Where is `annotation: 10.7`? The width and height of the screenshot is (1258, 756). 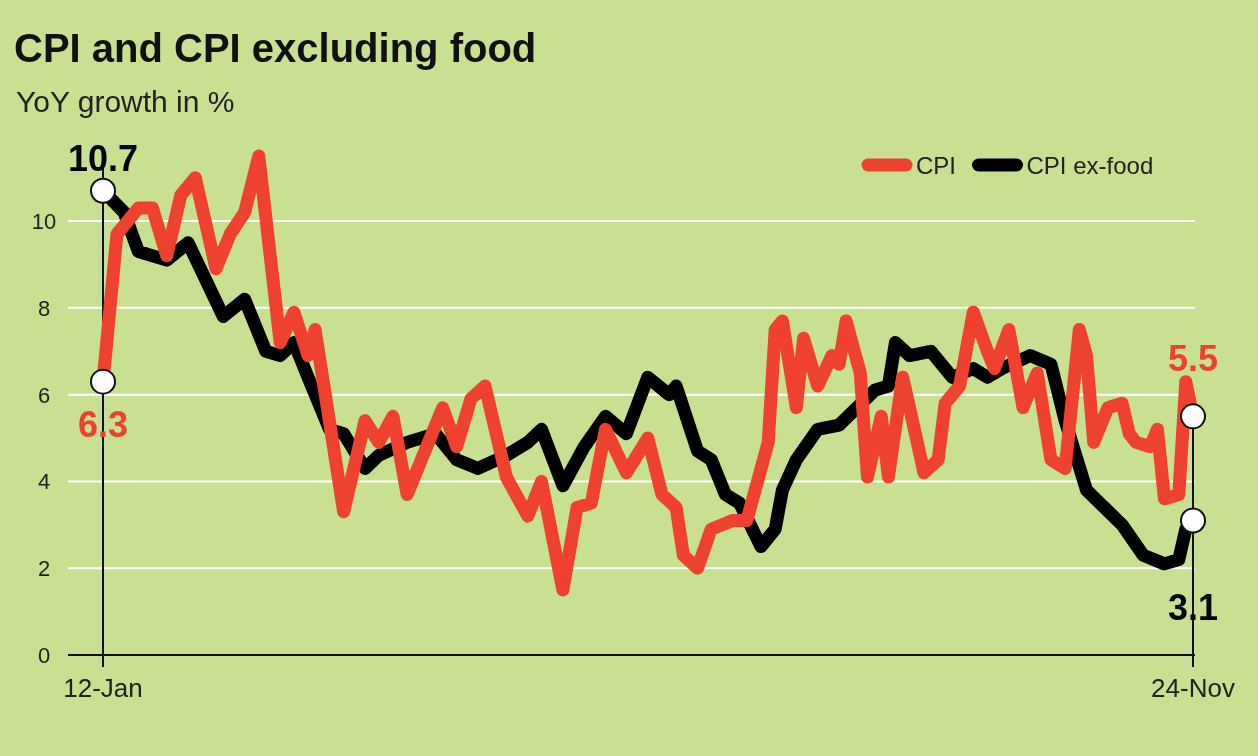
annotation: 10.7 is located at coordinates (103, 158).